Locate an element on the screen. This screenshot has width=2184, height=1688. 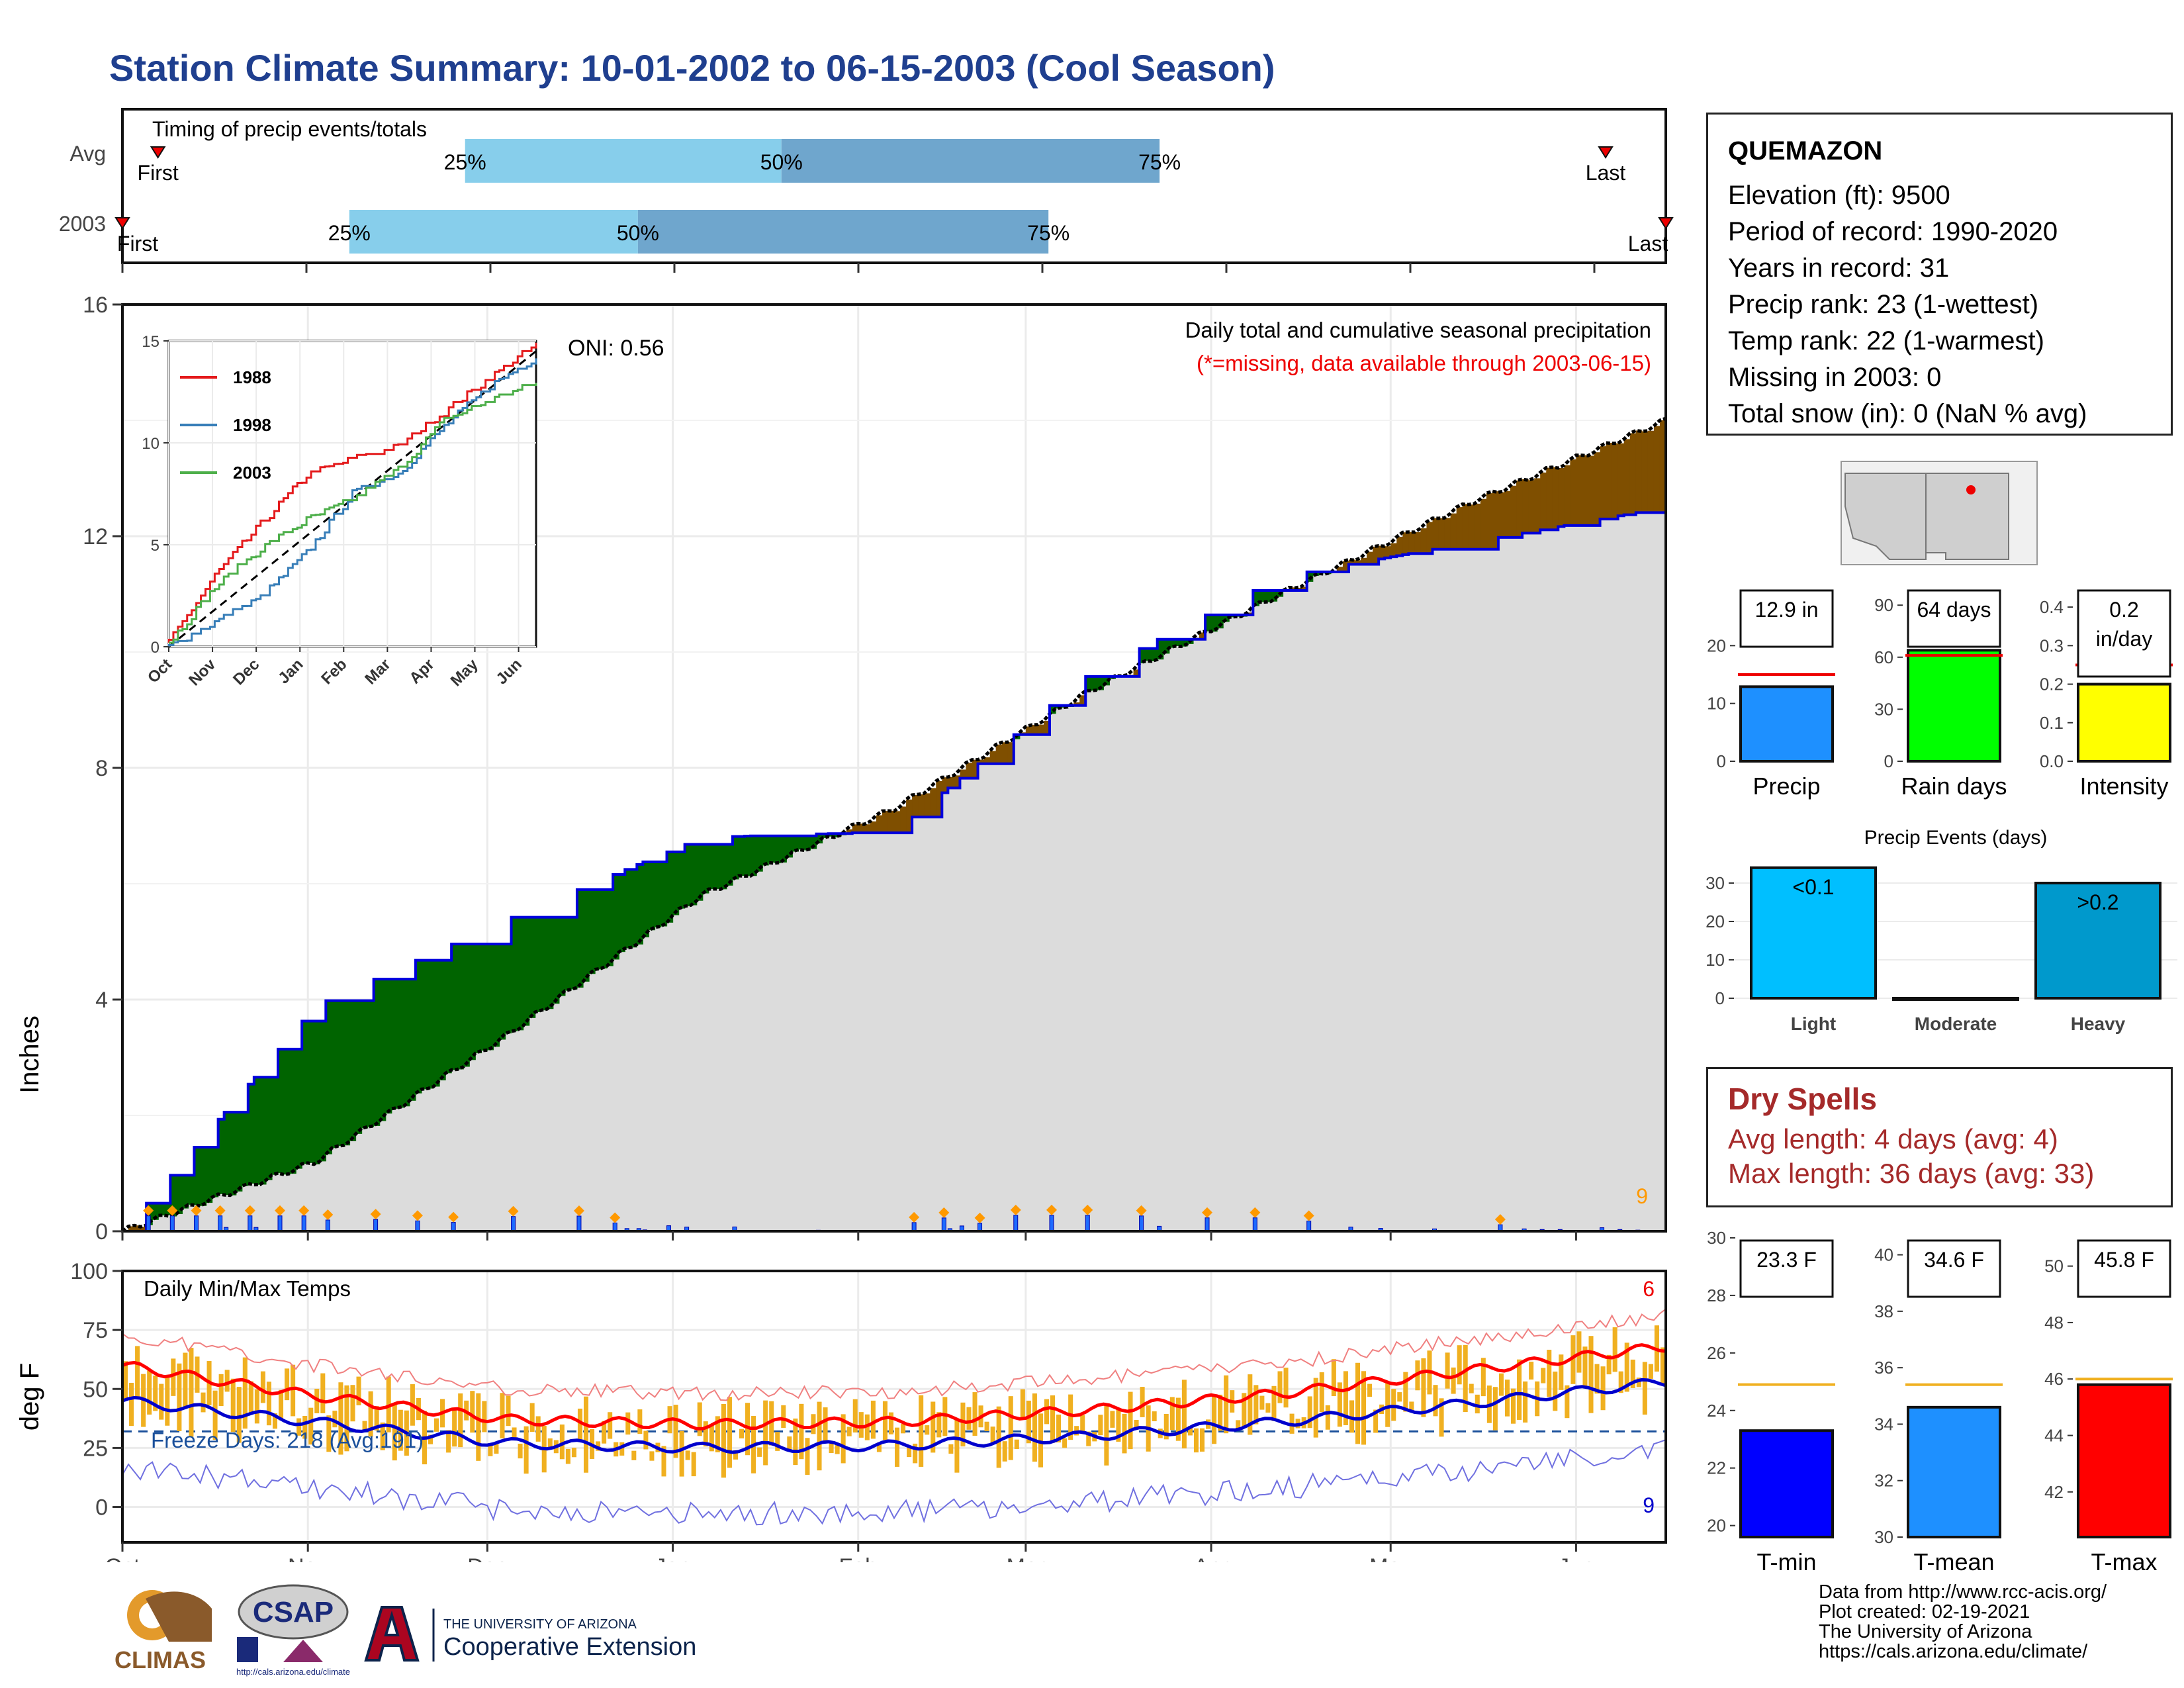
record-min-line is located at coordinates (894, 1482).